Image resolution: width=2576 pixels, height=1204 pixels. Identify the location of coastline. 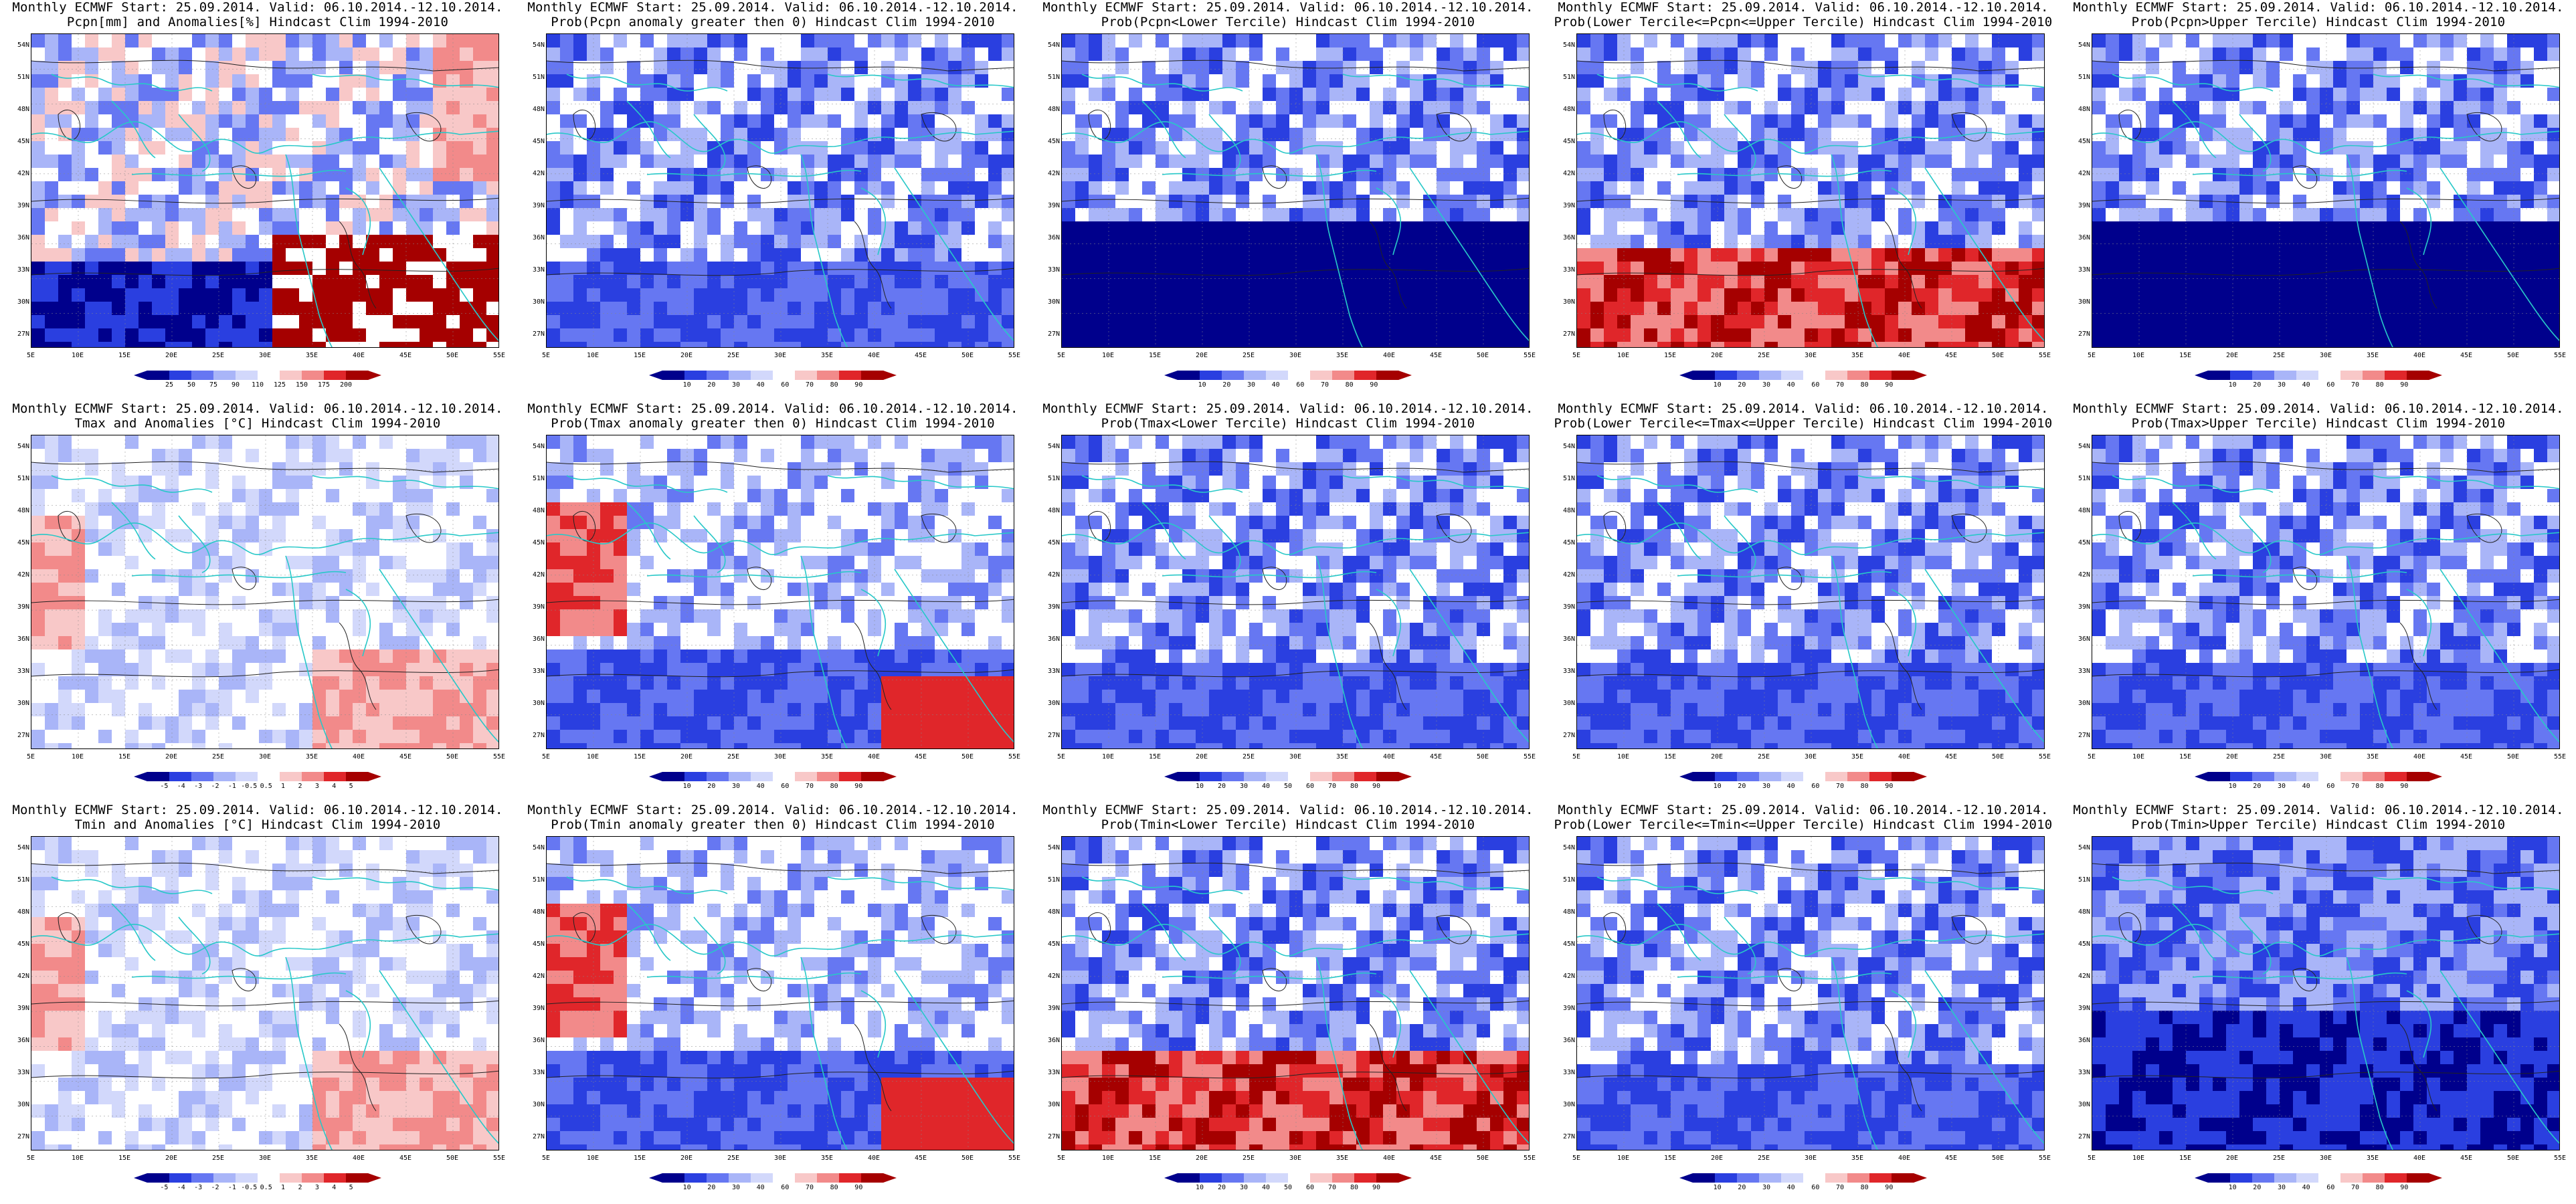
(1224, 143).